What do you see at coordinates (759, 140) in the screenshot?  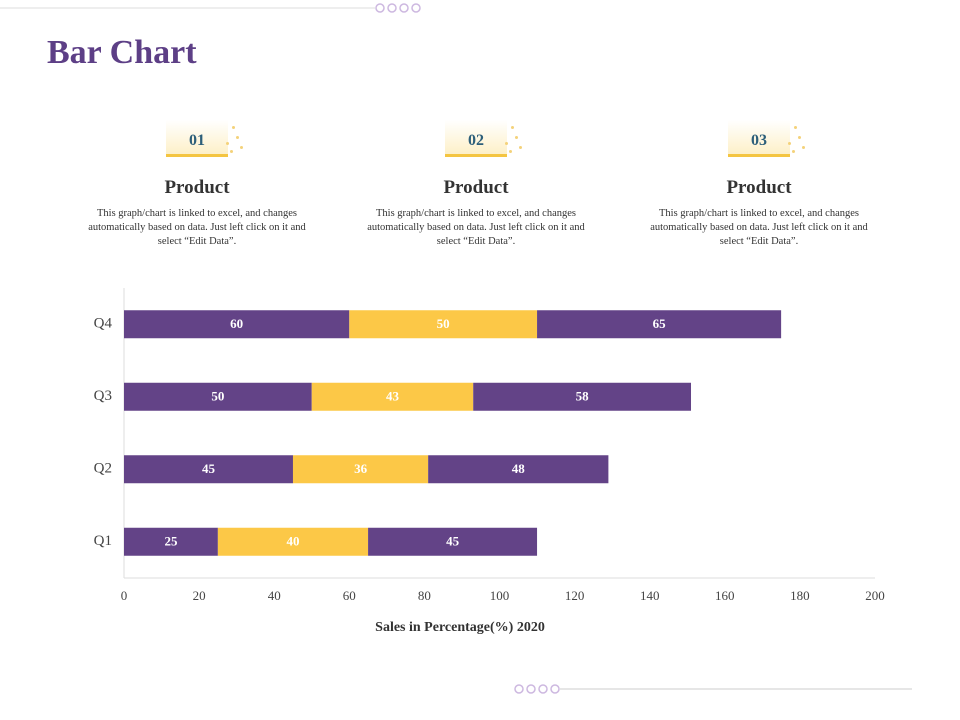 I see `card-number: 03` at bounding box center [759, 140].